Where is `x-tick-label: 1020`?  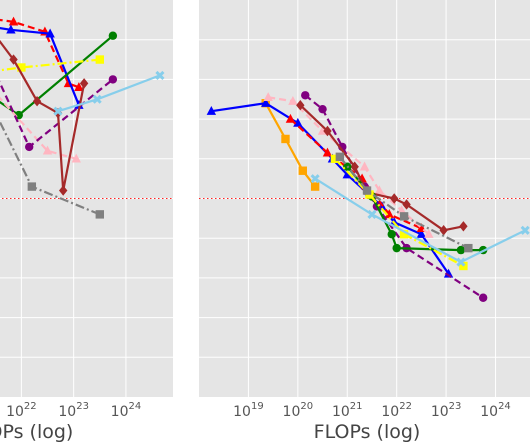
x-tick-label: 1020 is located at coordinates (298, 410).